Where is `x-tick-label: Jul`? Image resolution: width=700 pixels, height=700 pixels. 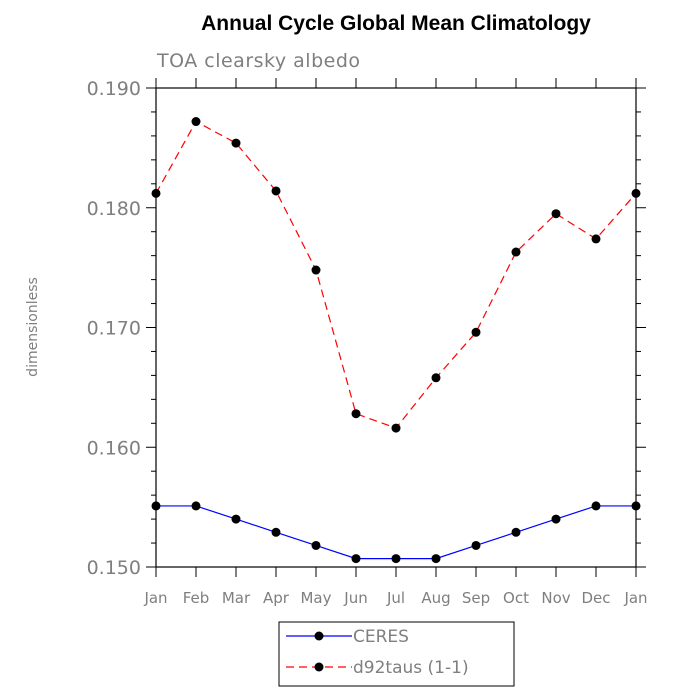
x-tick-label: Jul is located at coordinates (395, 598).